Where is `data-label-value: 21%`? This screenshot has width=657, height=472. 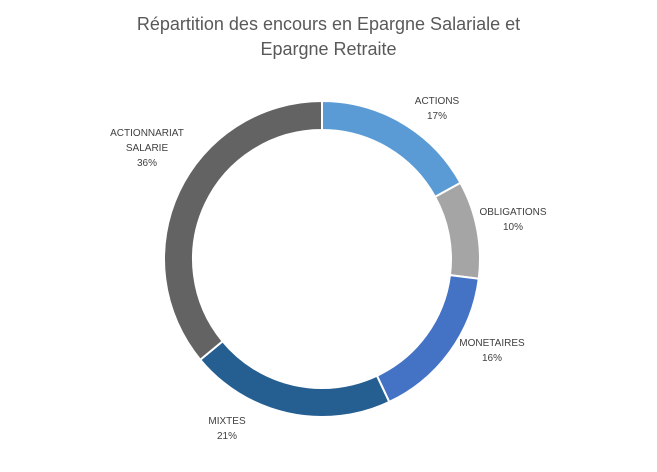
data-label-value: 21% is located at coordinates (227, 436).